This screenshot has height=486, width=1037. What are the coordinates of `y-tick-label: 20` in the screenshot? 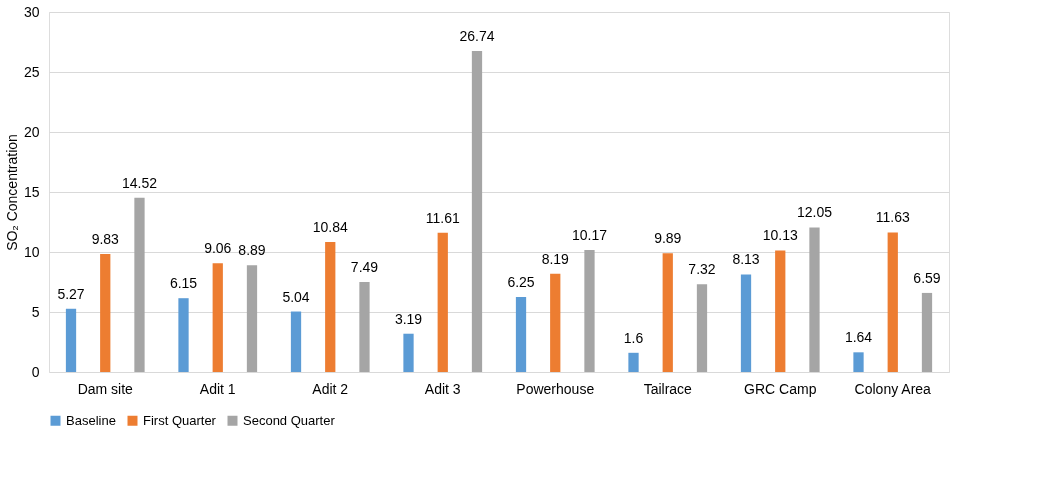 It's located at (31, 131).